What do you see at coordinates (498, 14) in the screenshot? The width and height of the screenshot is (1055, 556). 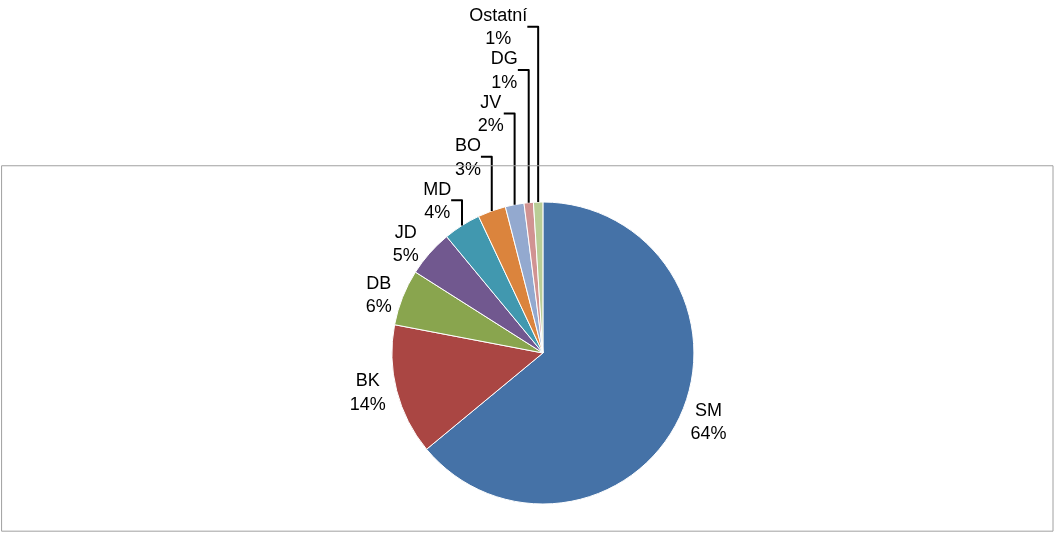 I see `slice-label: Ostatní` at bounding box center [498, 14].